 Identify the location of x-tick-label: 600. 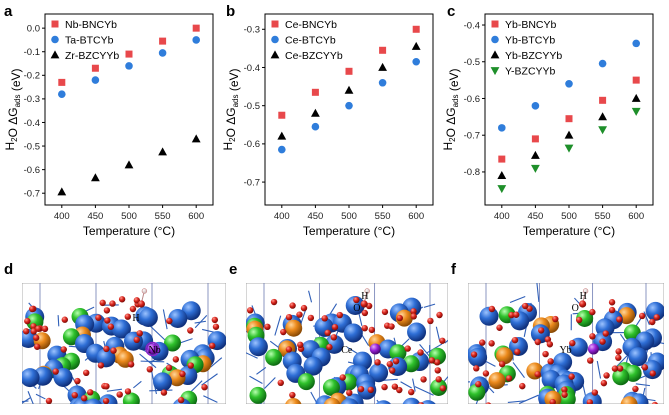
(196, 216).